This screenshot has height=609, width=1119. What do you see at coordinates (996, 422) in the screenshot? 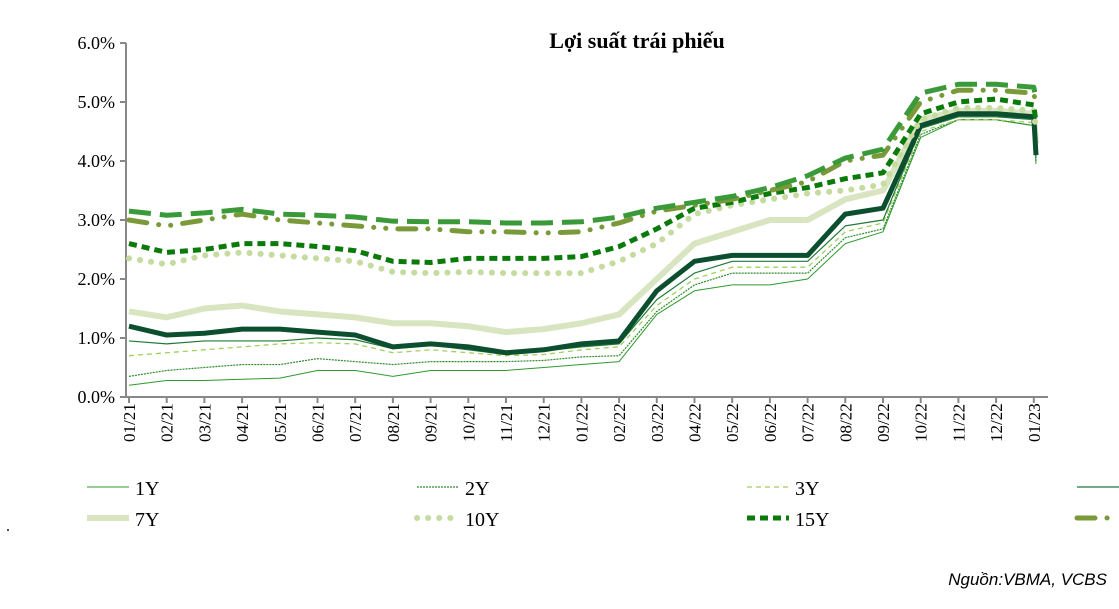
I see `x-tick-label: 12/22` at bounding box center [996, 422].